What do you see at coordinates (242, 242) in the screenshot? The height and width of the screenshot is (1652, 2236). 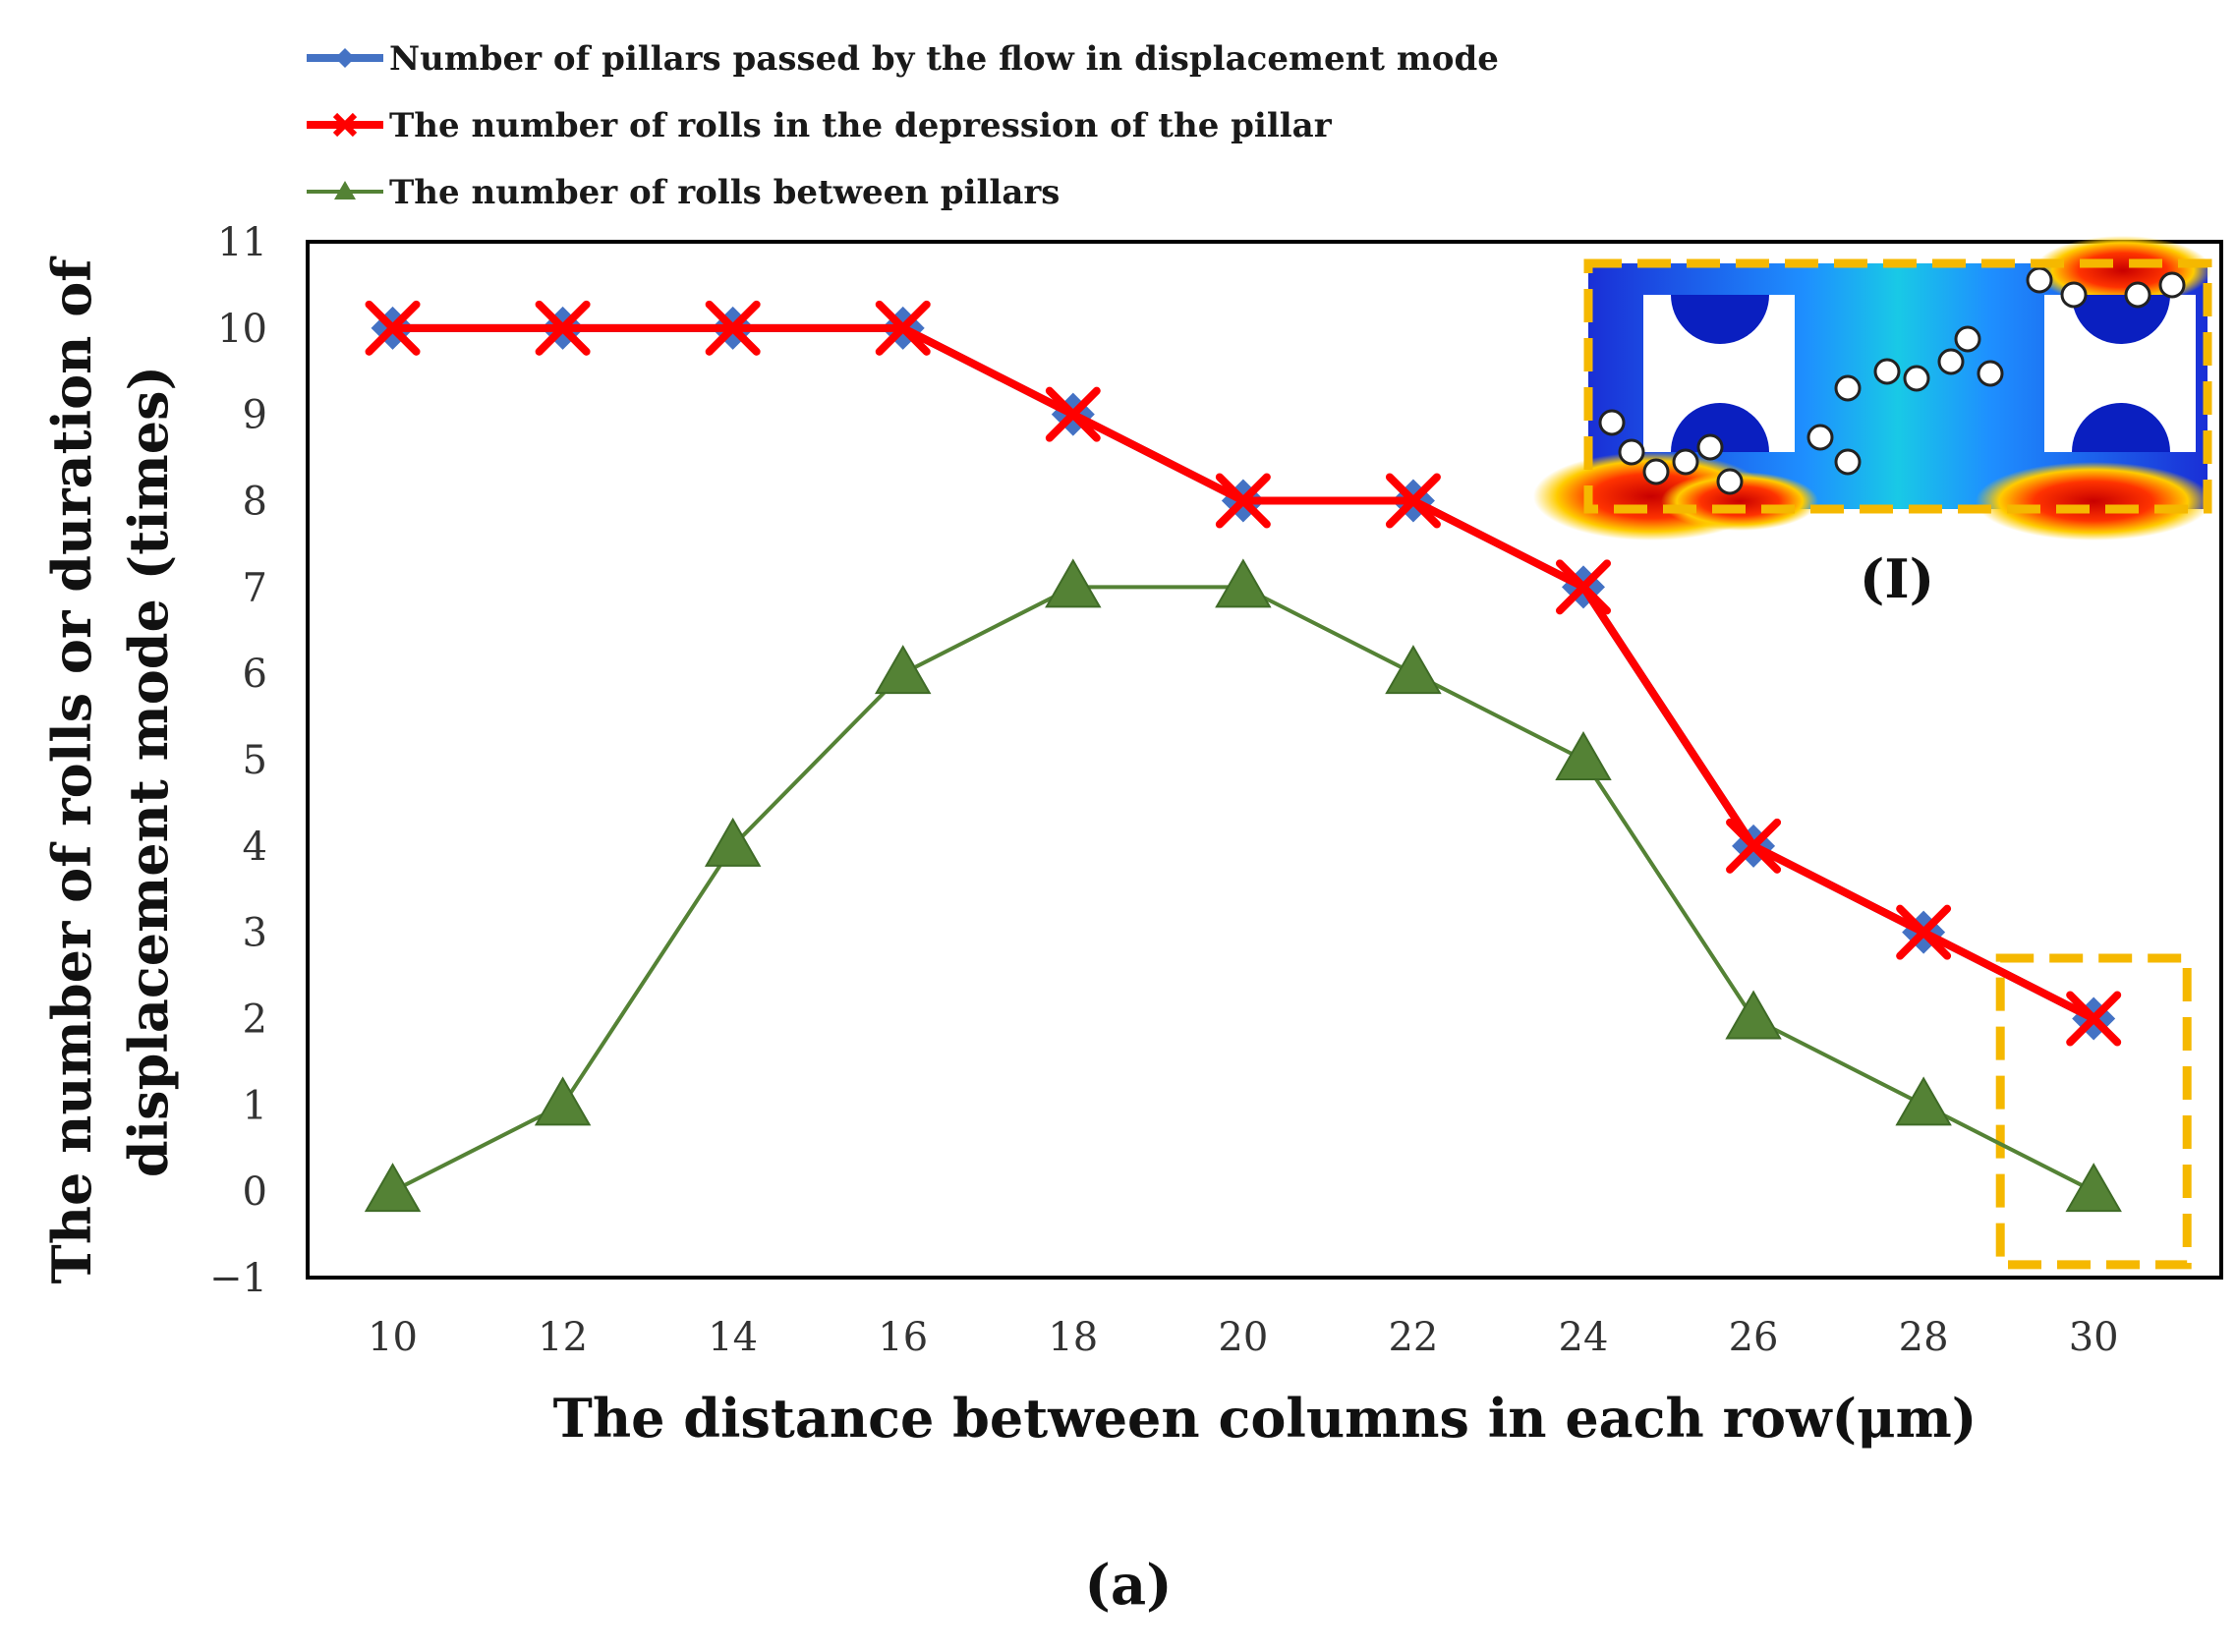 I see `y-tick-label: 11` at bounding box center [242, 242].